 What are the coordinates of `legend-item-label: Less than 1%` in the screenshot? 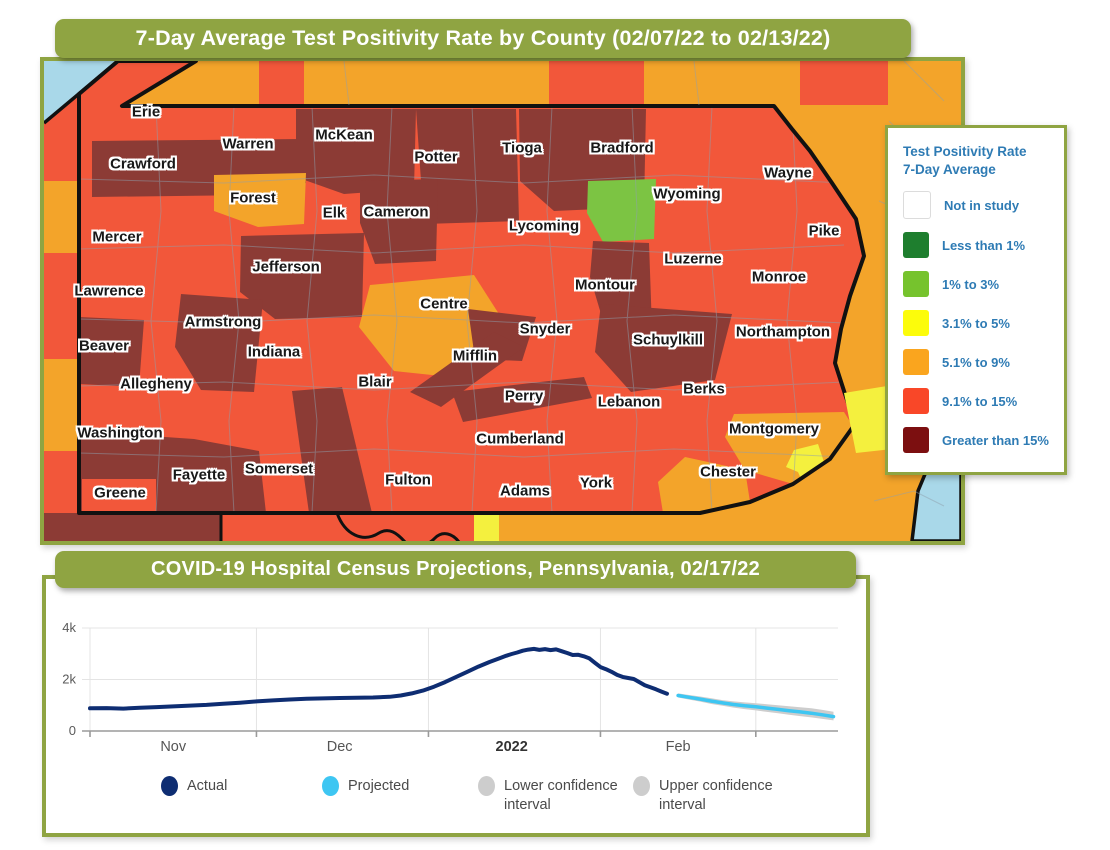 It's located at (984, 245).